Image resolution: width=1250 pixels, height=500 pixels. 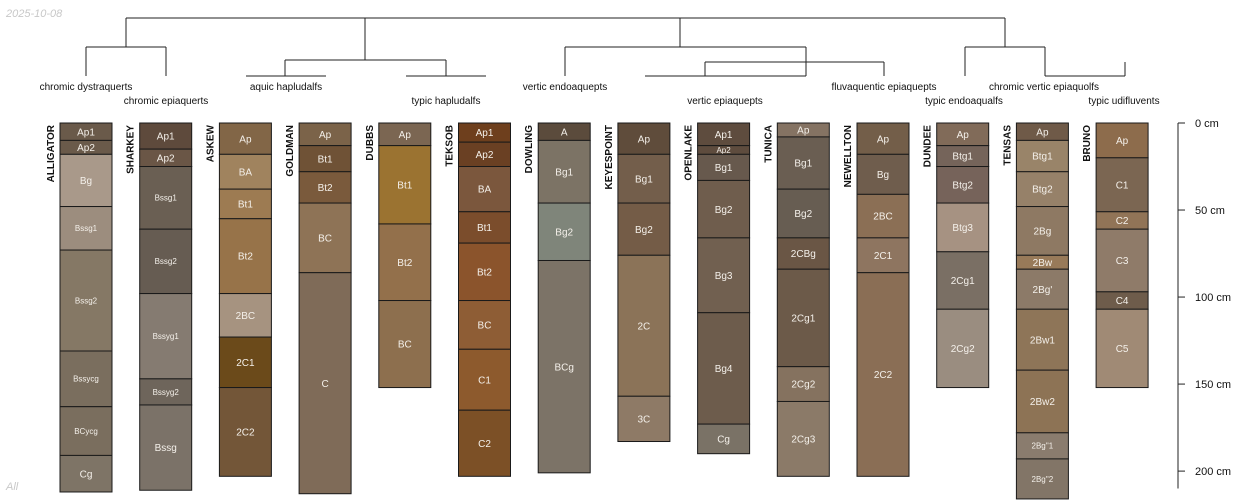 I want to click on horizon-bruno-c3, so click(x=1122, y=260).